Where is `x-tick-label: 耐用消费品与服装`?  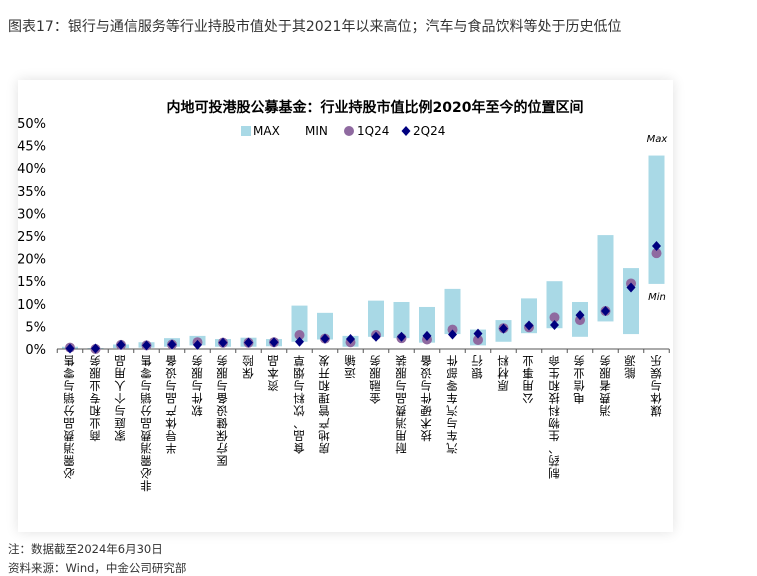
x-tick-label: 耐用消费品与服装 is located at coordinates (400, 404).